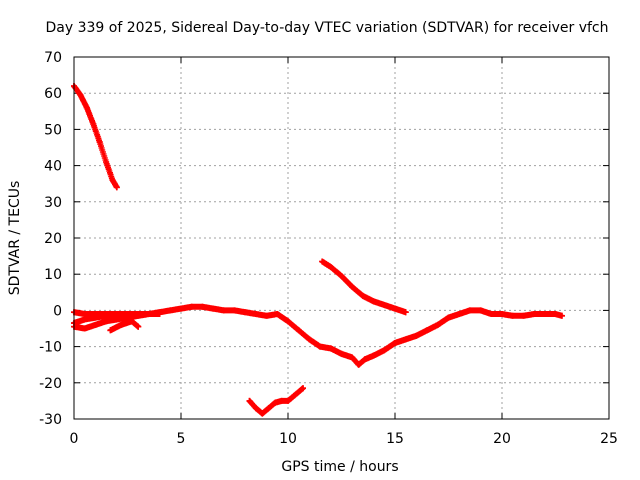 Image resolution: width=640 pixels, height=480 pixels. I want to click on y-tick-label: 0, so click(57, 311).